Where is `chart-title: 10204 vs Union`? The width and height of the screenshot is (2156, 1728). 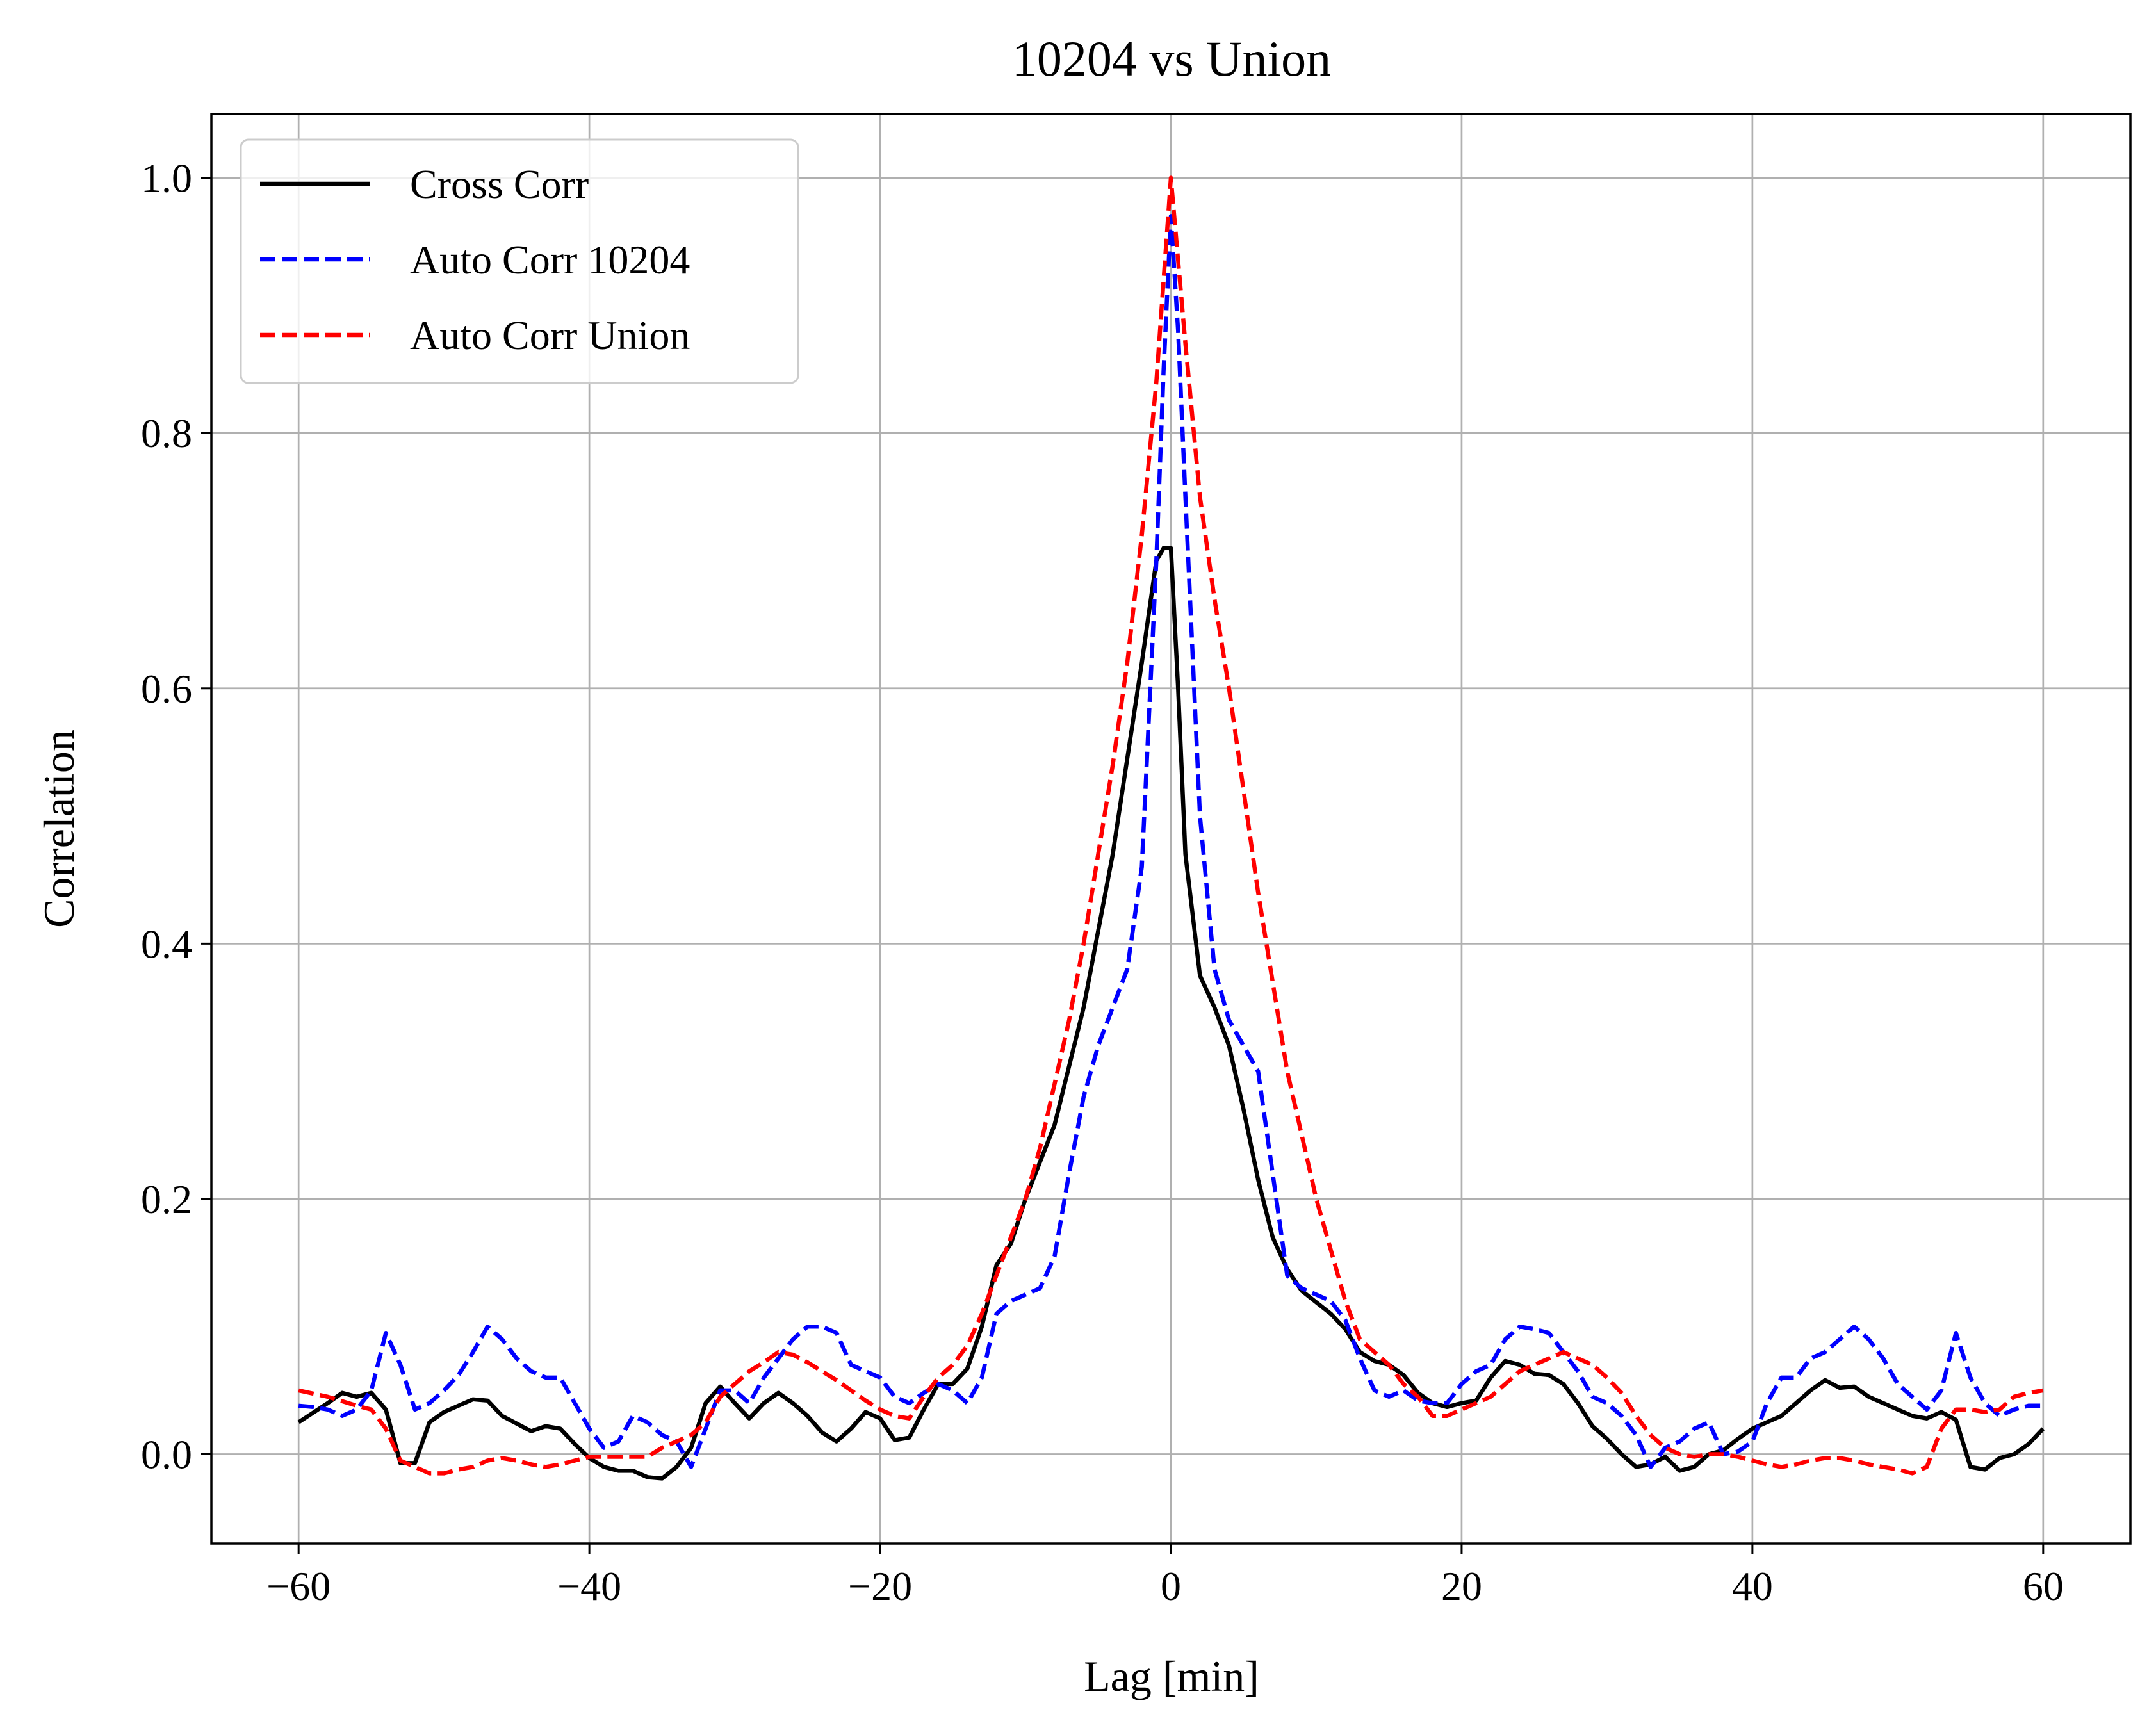 chart-title: 10204 vs Union is located at coordinates (1171, 58).